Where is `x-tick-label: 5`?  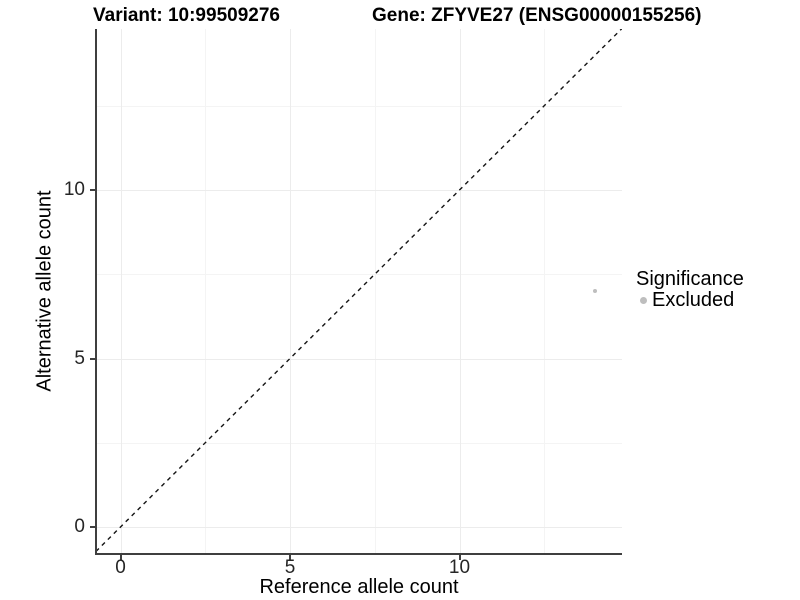
x-tick-label: 5 is located at coordinates (290, 567).